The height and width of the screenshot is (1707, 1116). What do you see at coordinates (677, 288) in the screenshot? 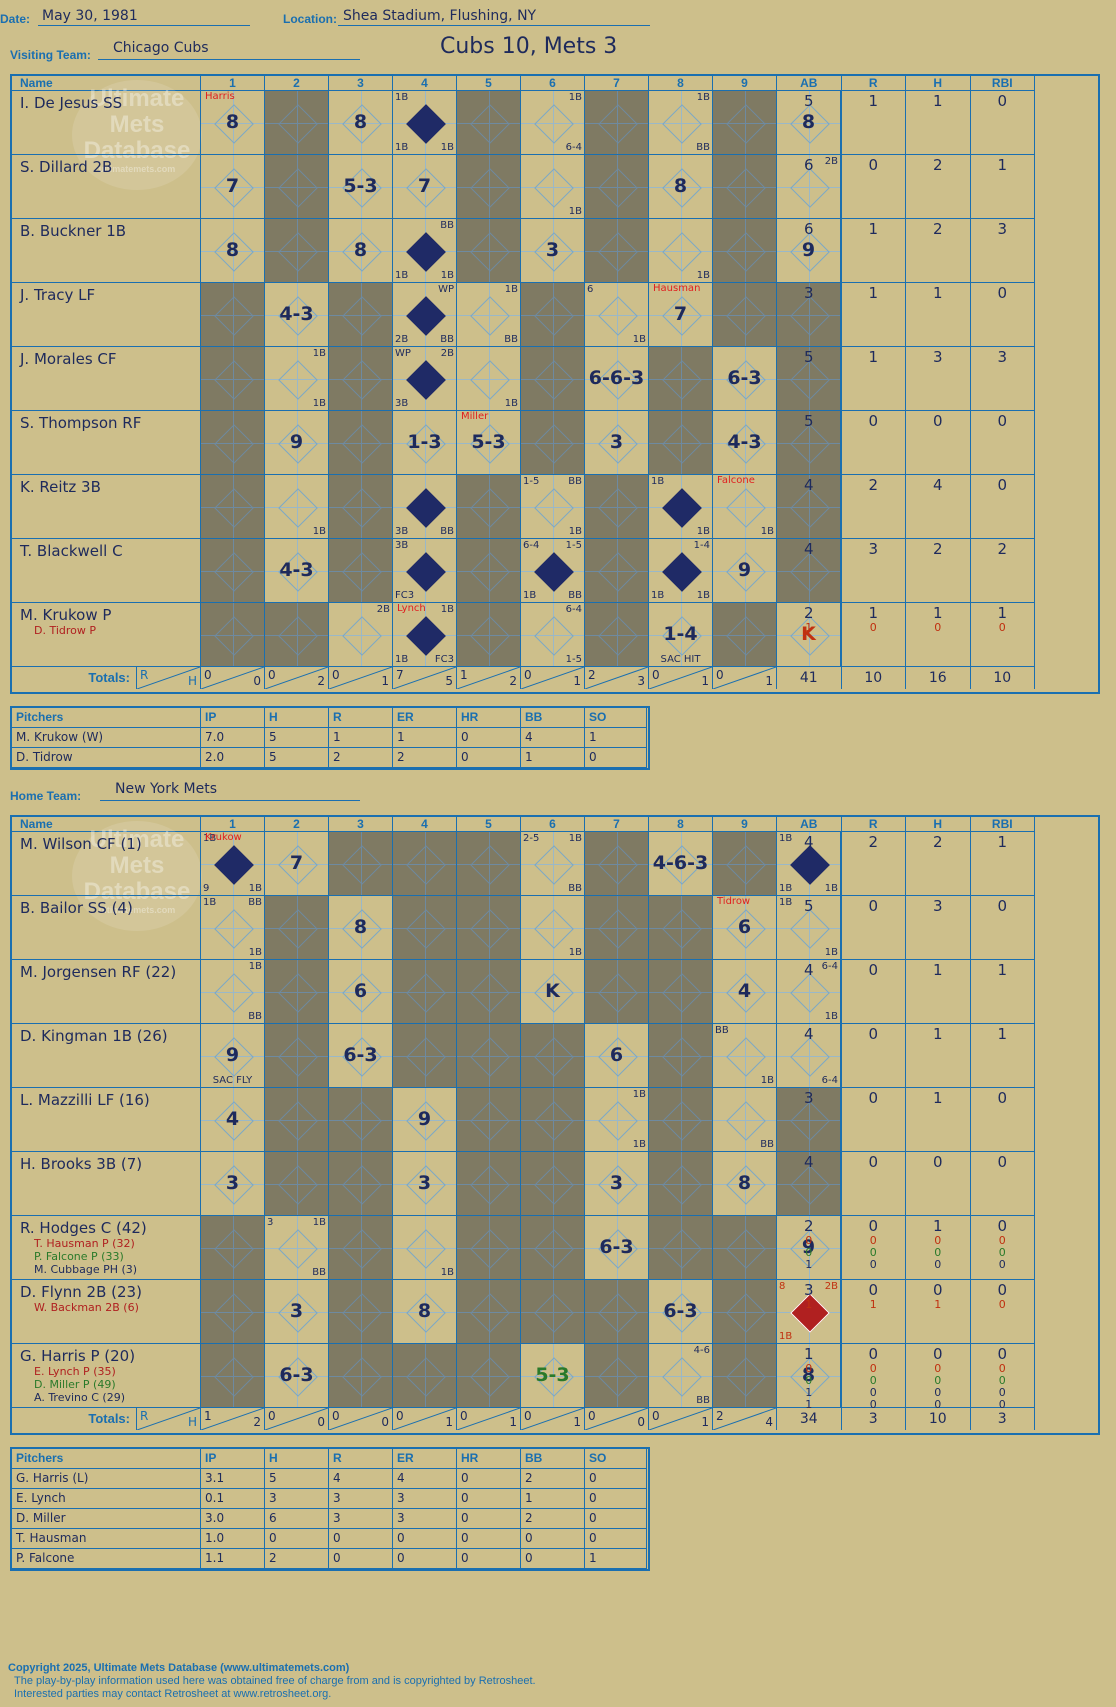
I see `pitcher-credit: Hausman` at bounding box center [677, 288].